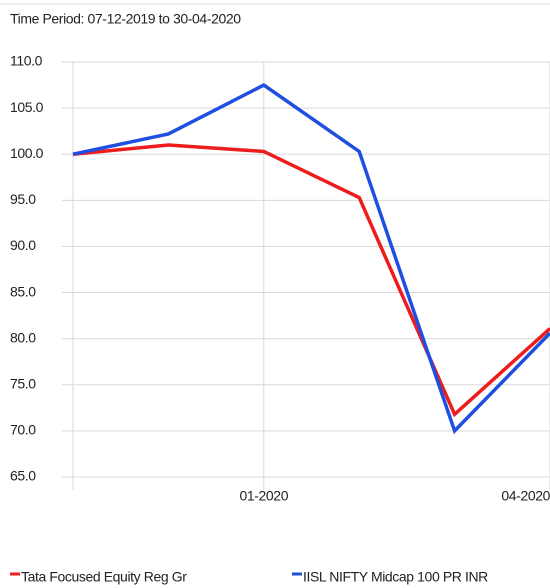 This screenshot has height=588, width=550. Describe the element at coordinates (264, 496) in the screenshot. I see `x-tick-label: 01-2020` at that location.